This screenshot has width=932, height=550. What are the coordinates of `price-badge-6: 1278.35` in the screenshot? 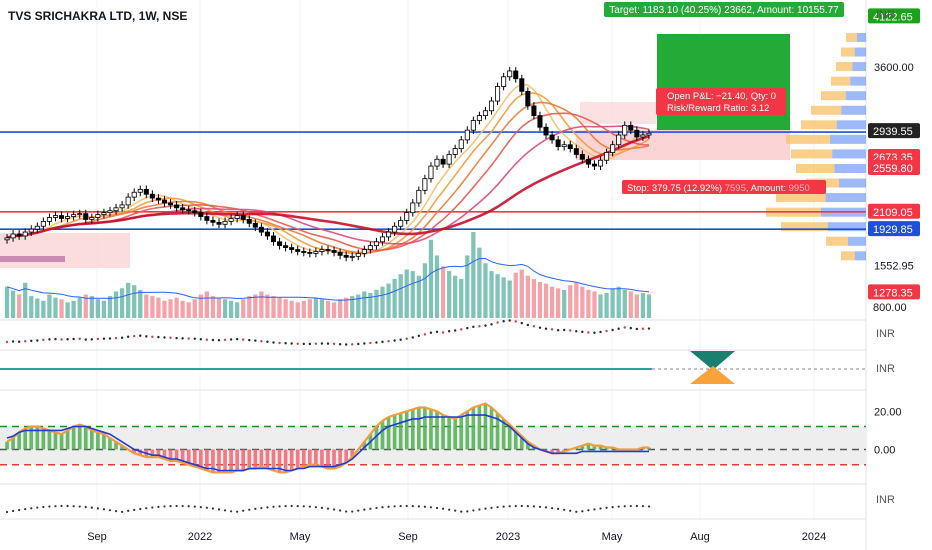 It's located at (893, 293).